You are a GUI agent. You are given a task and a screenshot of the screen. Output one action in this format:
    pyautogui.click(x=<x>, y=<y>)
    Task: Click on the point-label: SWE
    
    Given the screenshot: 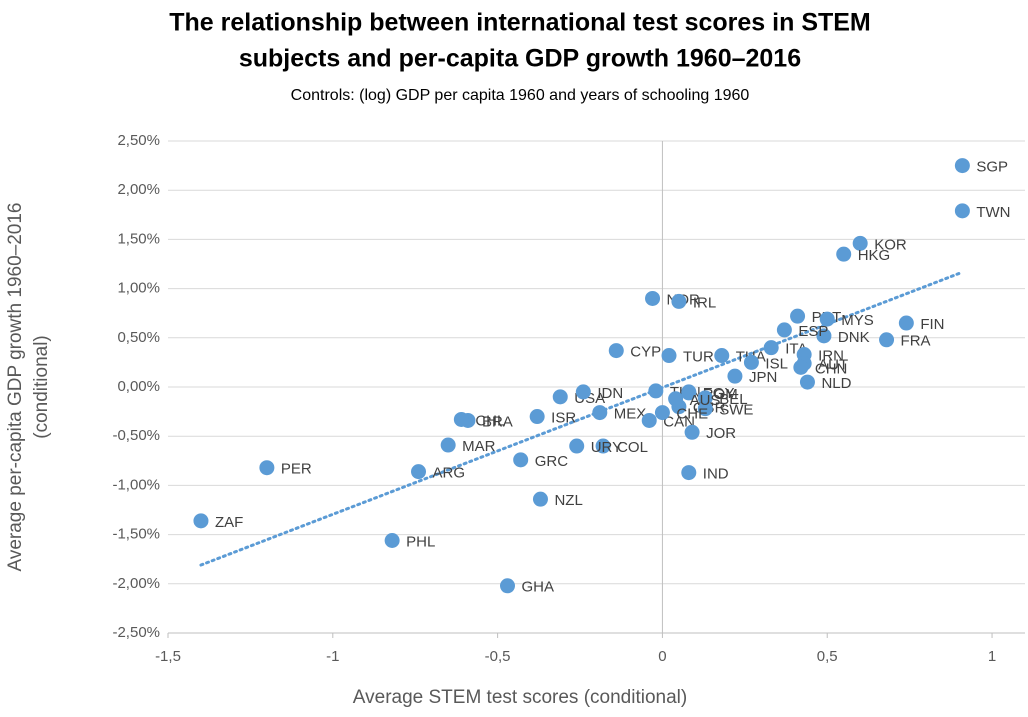 What is the action you would take?
    pyautogui.click(x=736, y=410)
    